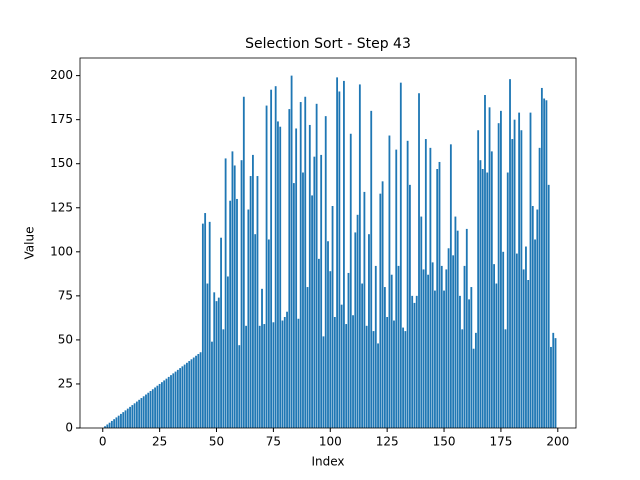 This screenshot has height=480, width=640. Describe the element at coordinates (65, 383) in the screenshot. I see `y-tick-label: 25` at that location.